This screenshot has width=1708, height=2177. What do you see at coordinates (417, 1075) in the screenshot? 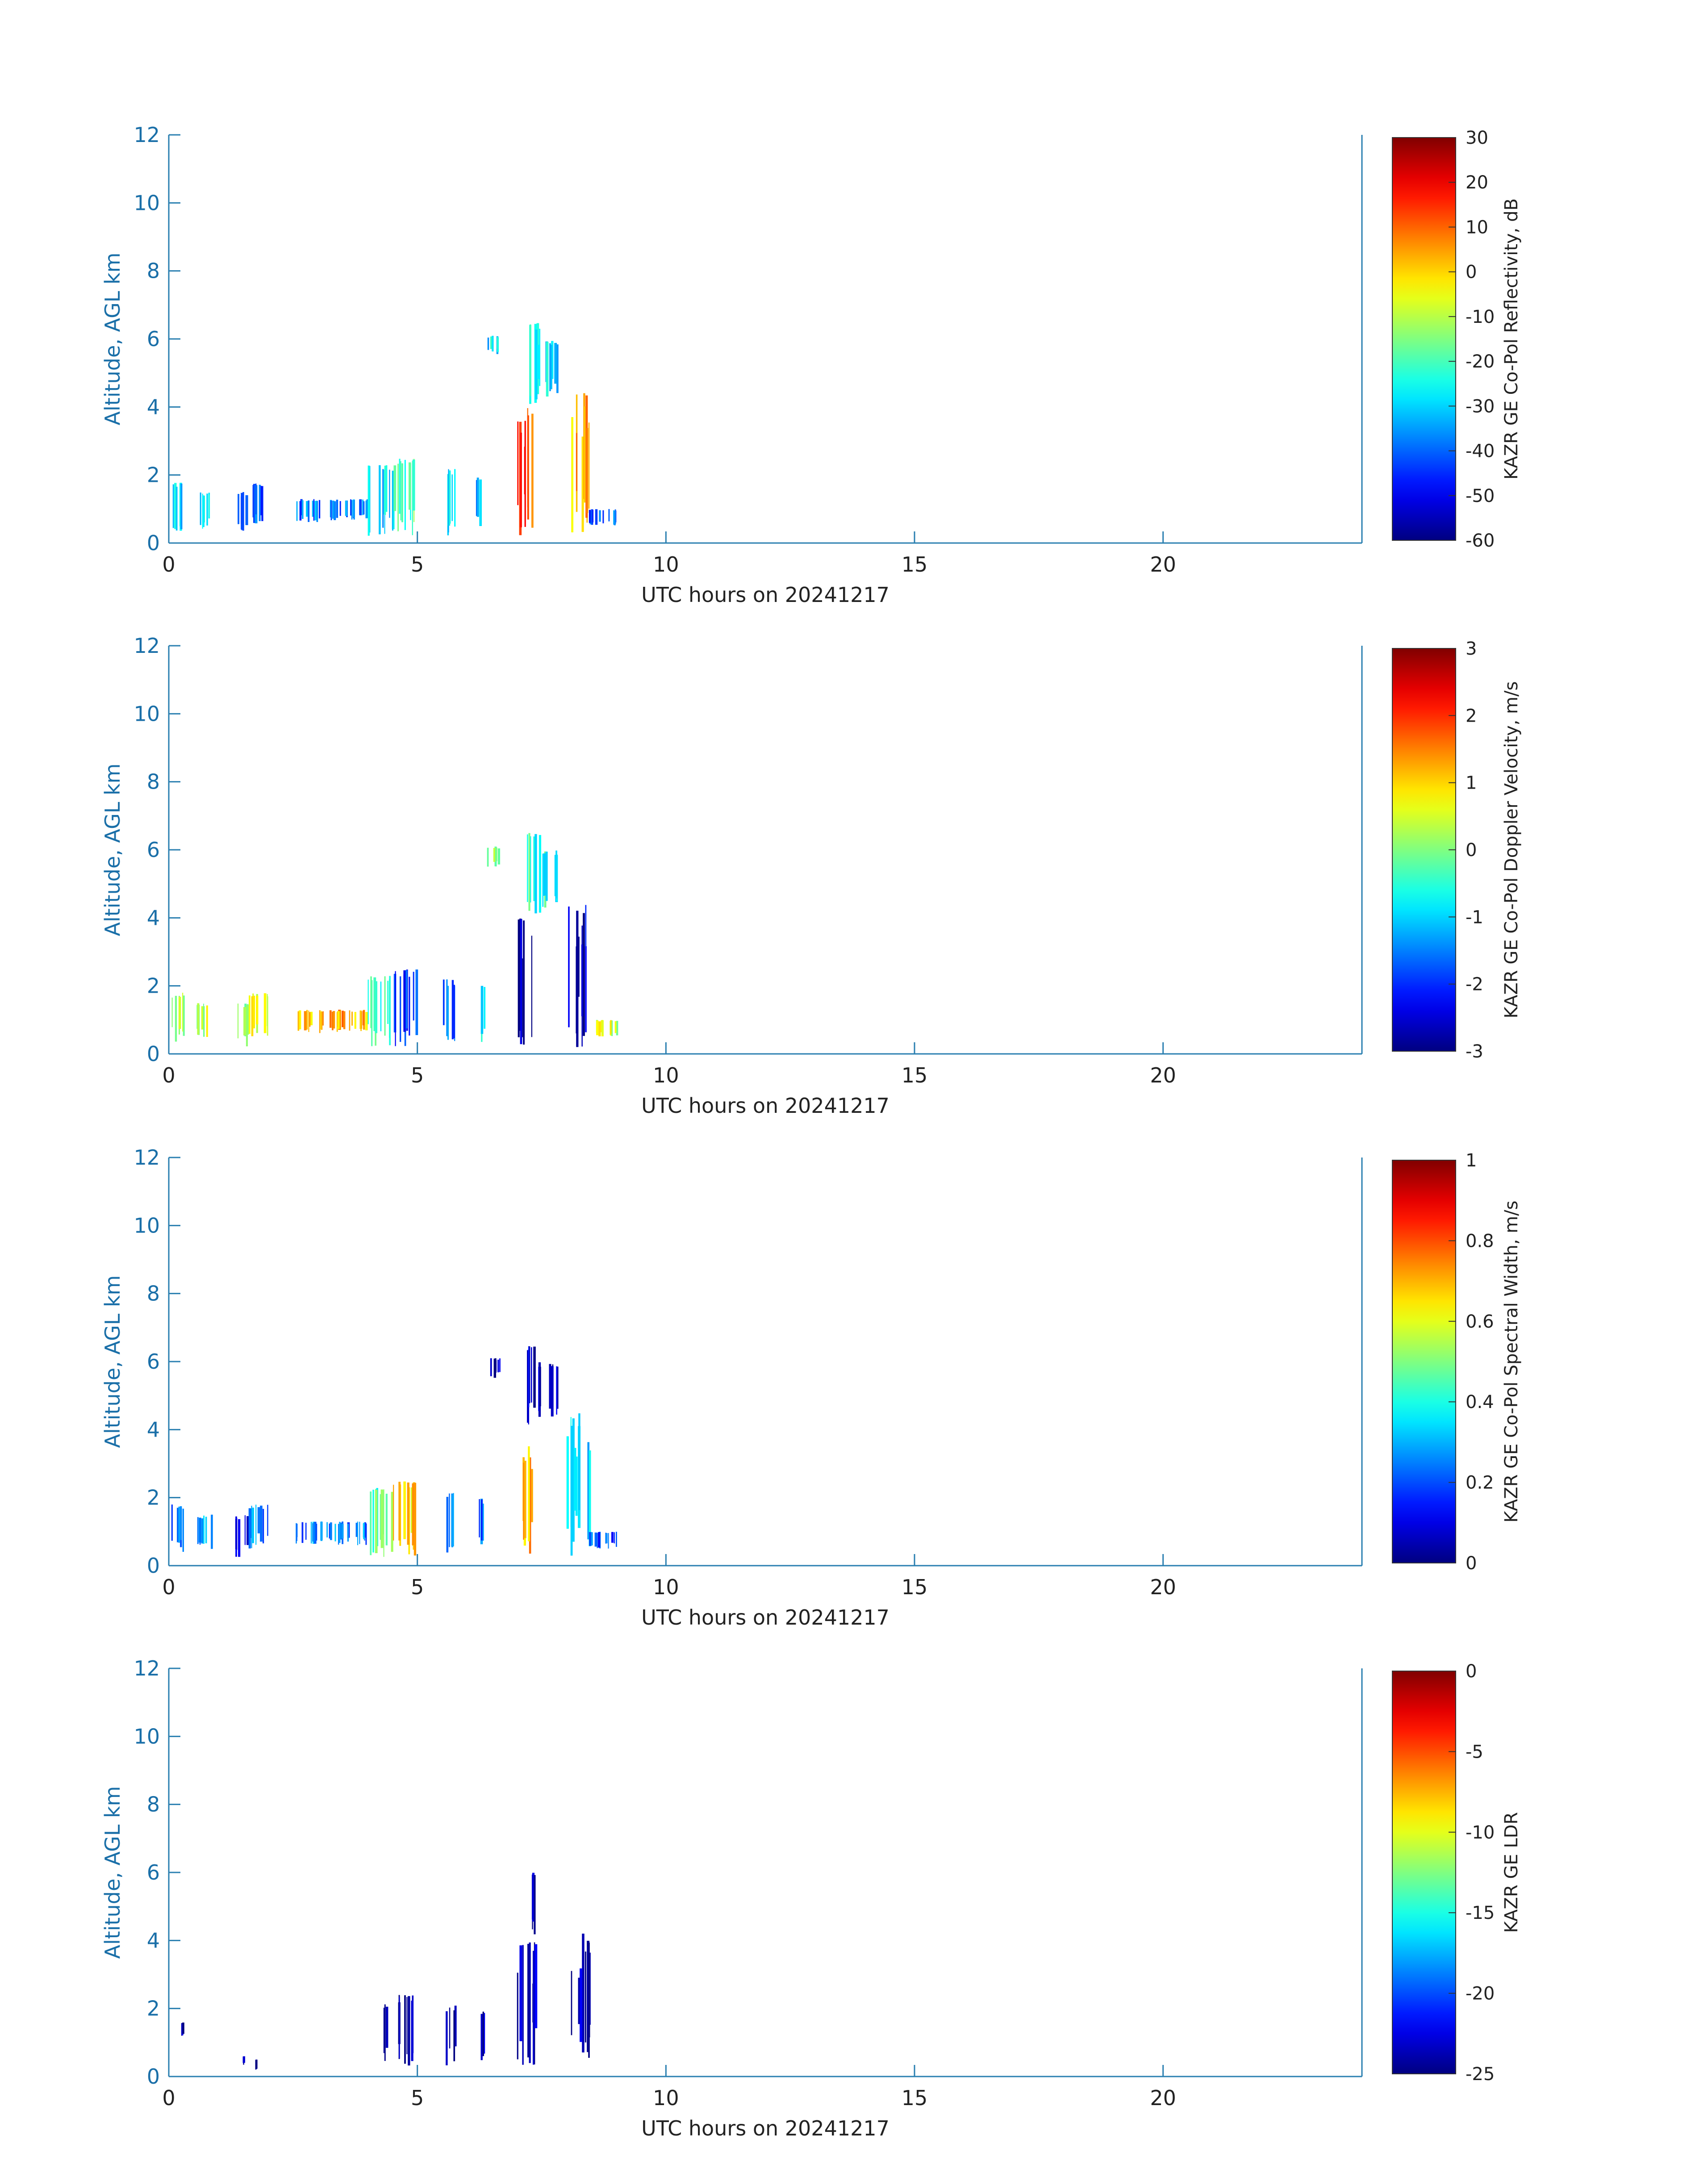
I see `x-tick-label: 5` at bounding box center [417, 1075].